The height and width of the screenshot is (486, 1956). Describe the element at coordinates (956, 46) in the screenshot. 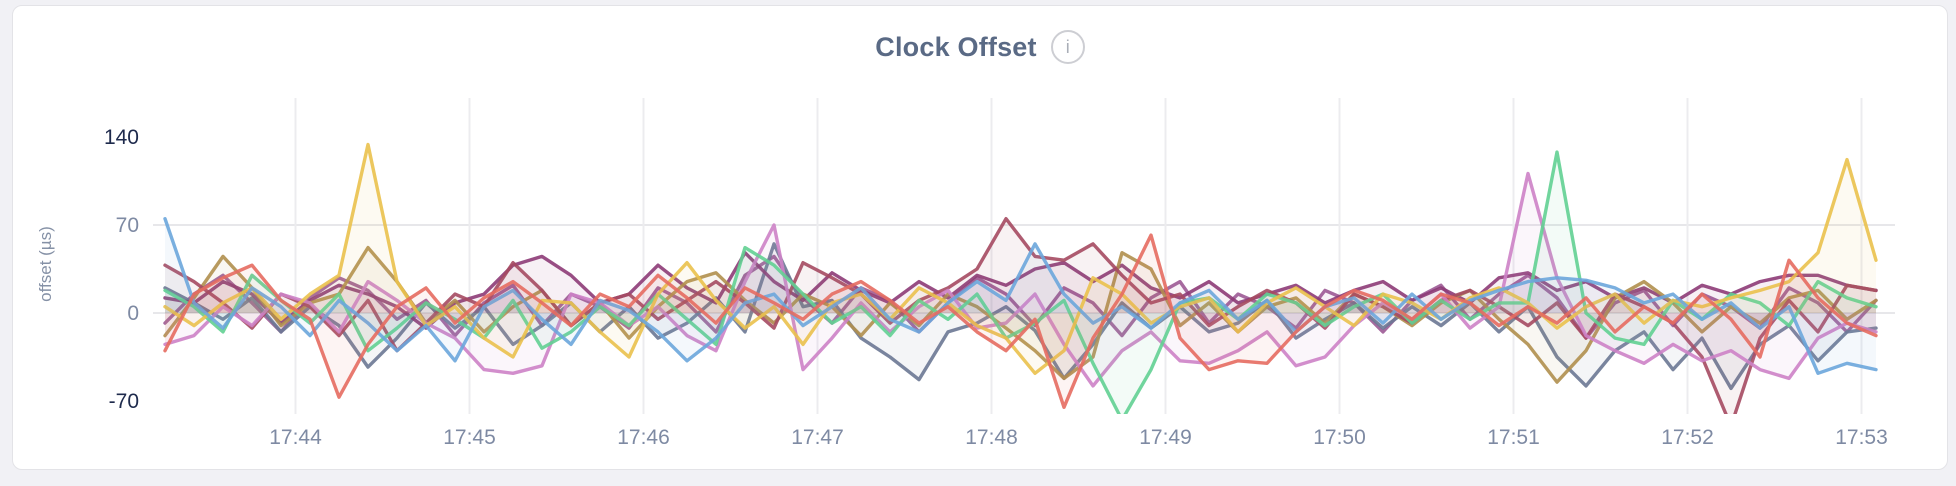

I see `chart-title: Clock Offset` at that location.